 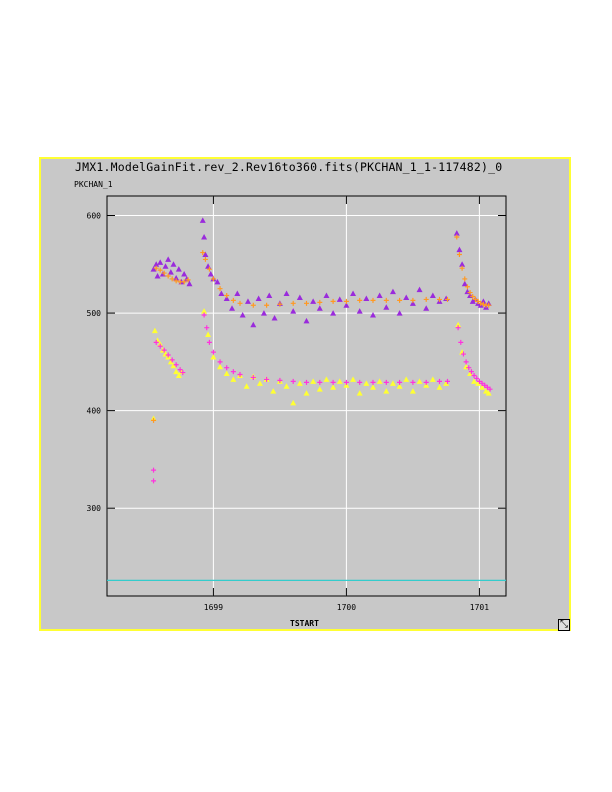 I want to click on resize-diagonal-icon: ⤡, so click(x=564, y=625).